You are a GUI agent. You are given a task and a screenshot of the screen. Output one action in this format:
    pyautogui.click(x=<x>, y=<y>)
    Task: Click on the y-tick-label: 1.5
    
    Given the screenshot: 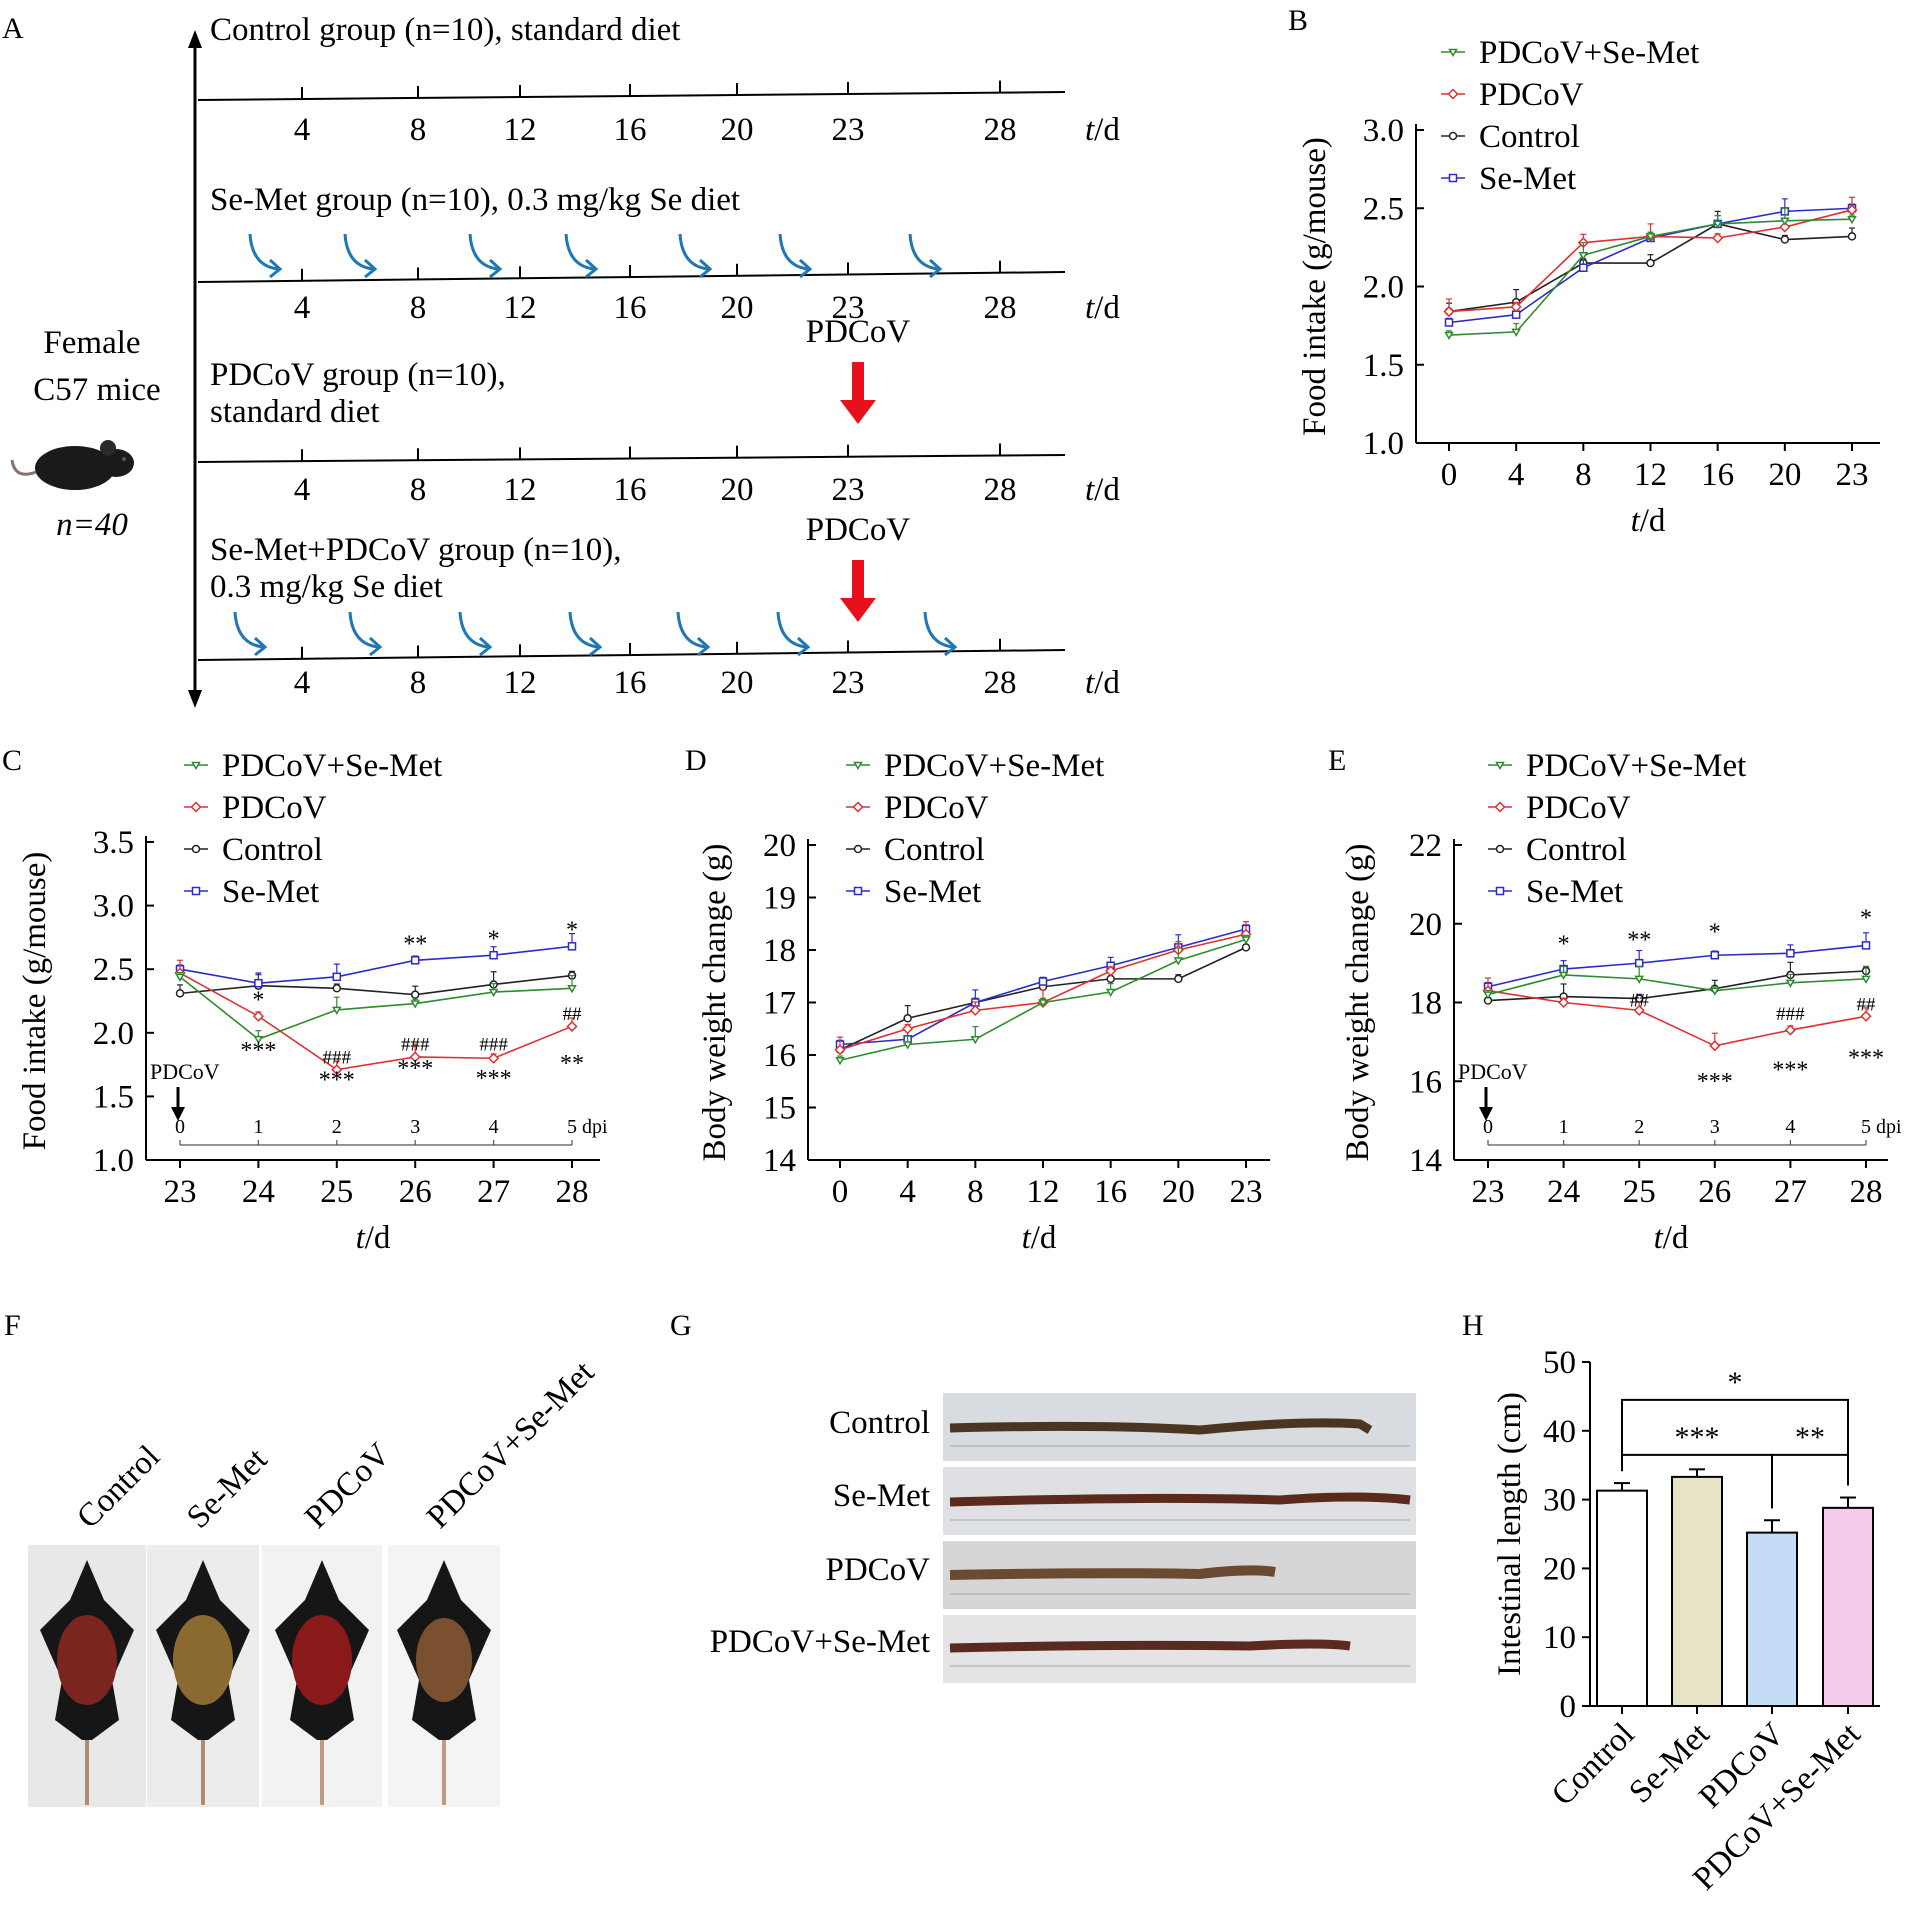 What is the action you would take?
    pyautogui.click(x=1383, y=366)
    